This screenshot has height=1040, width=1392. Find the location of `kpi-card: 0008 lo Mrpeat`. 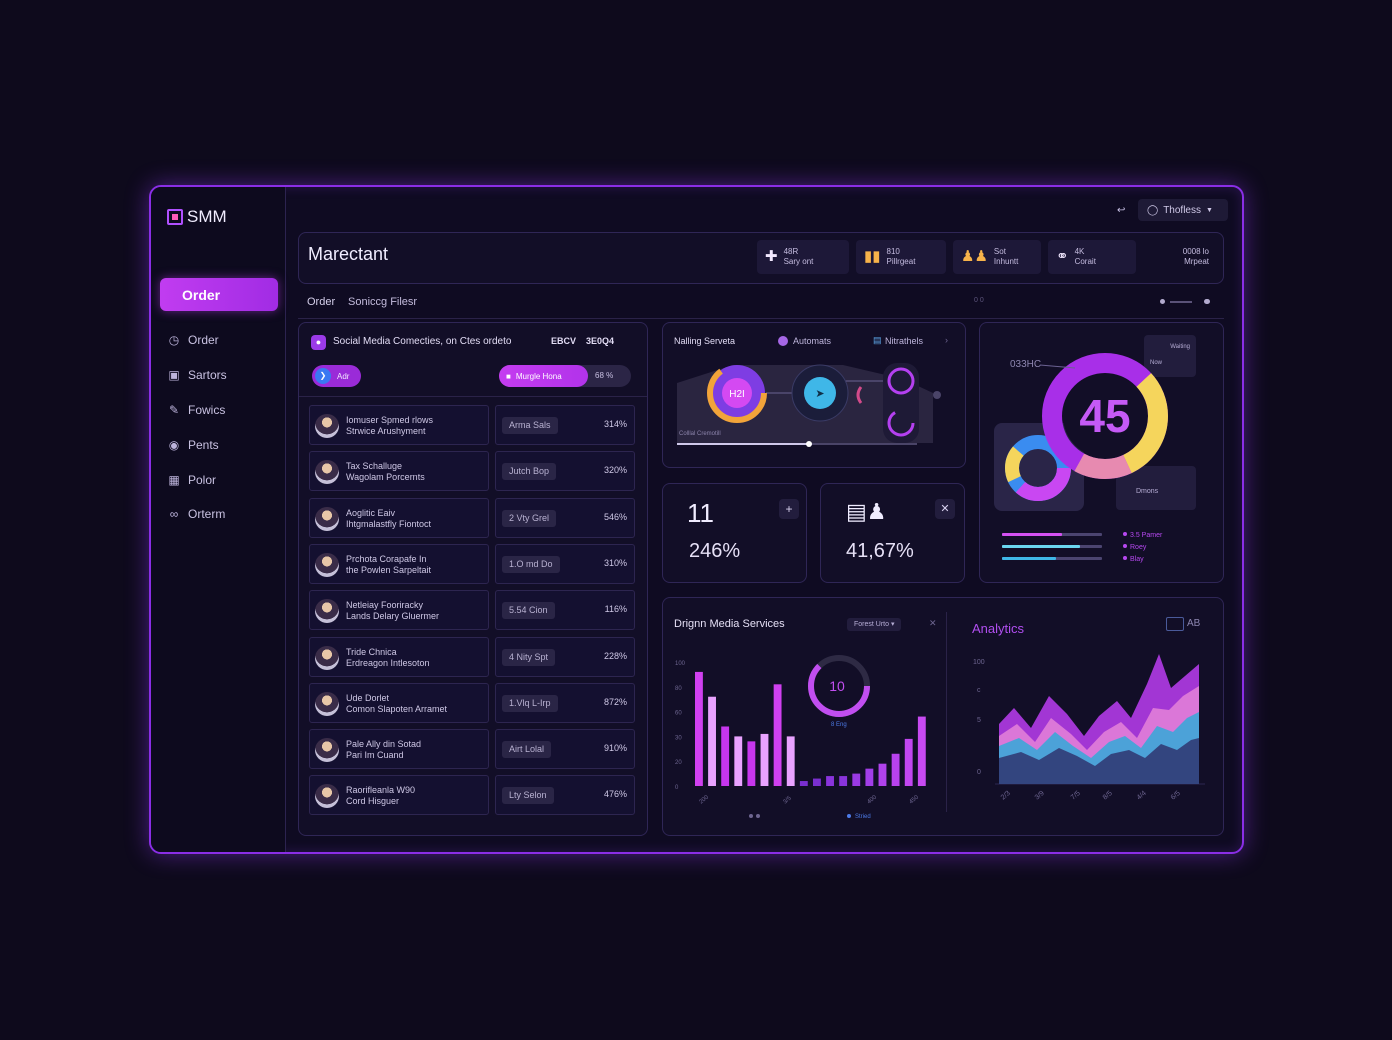

kpi-card: 0008 lo Mrpeat is located at coordinates (1178, 257).